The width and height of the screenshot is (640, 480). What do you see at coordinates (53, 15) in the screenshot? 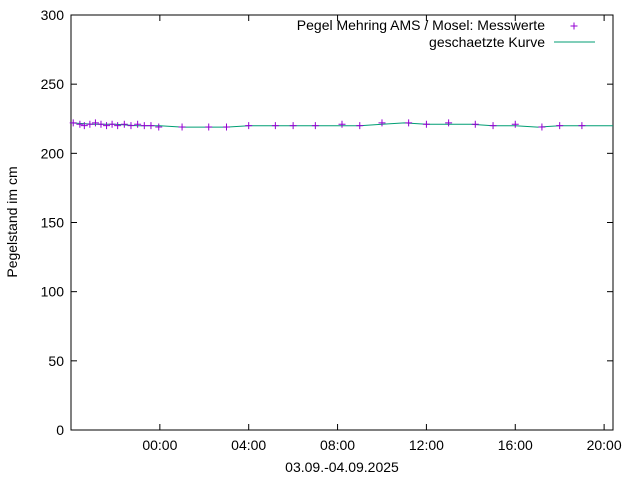
I see `y-tick-label: 300` at bounding box center [53, 15].